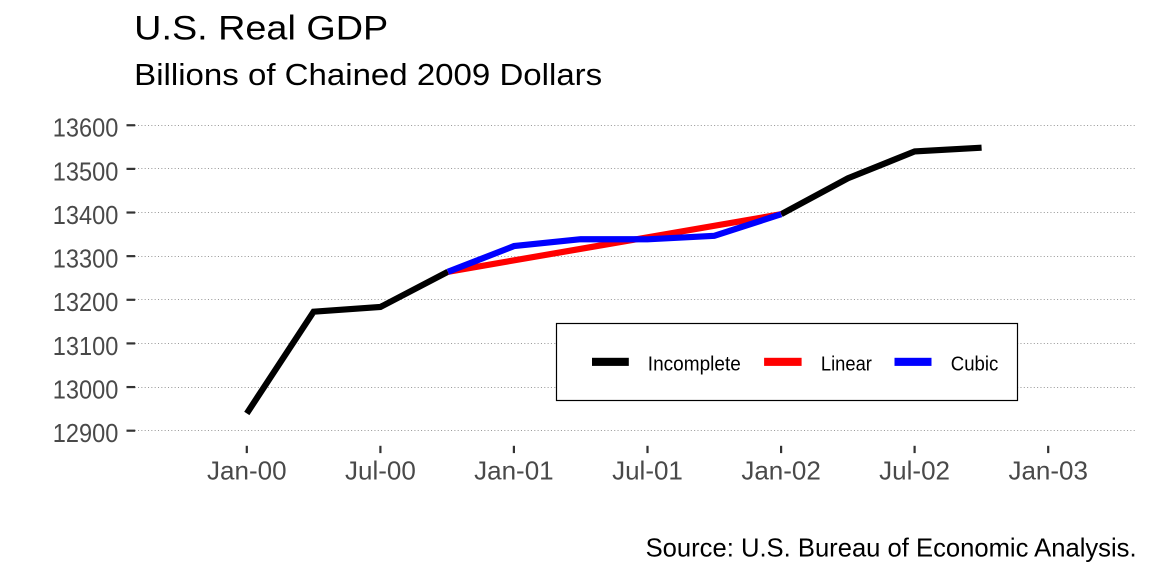 This screenshot has height=576, width=1152. What do you see at coordinates (247, 471) in the screenshot?
I see `svg-text: Jan-00` at bounding box center [247, 471].